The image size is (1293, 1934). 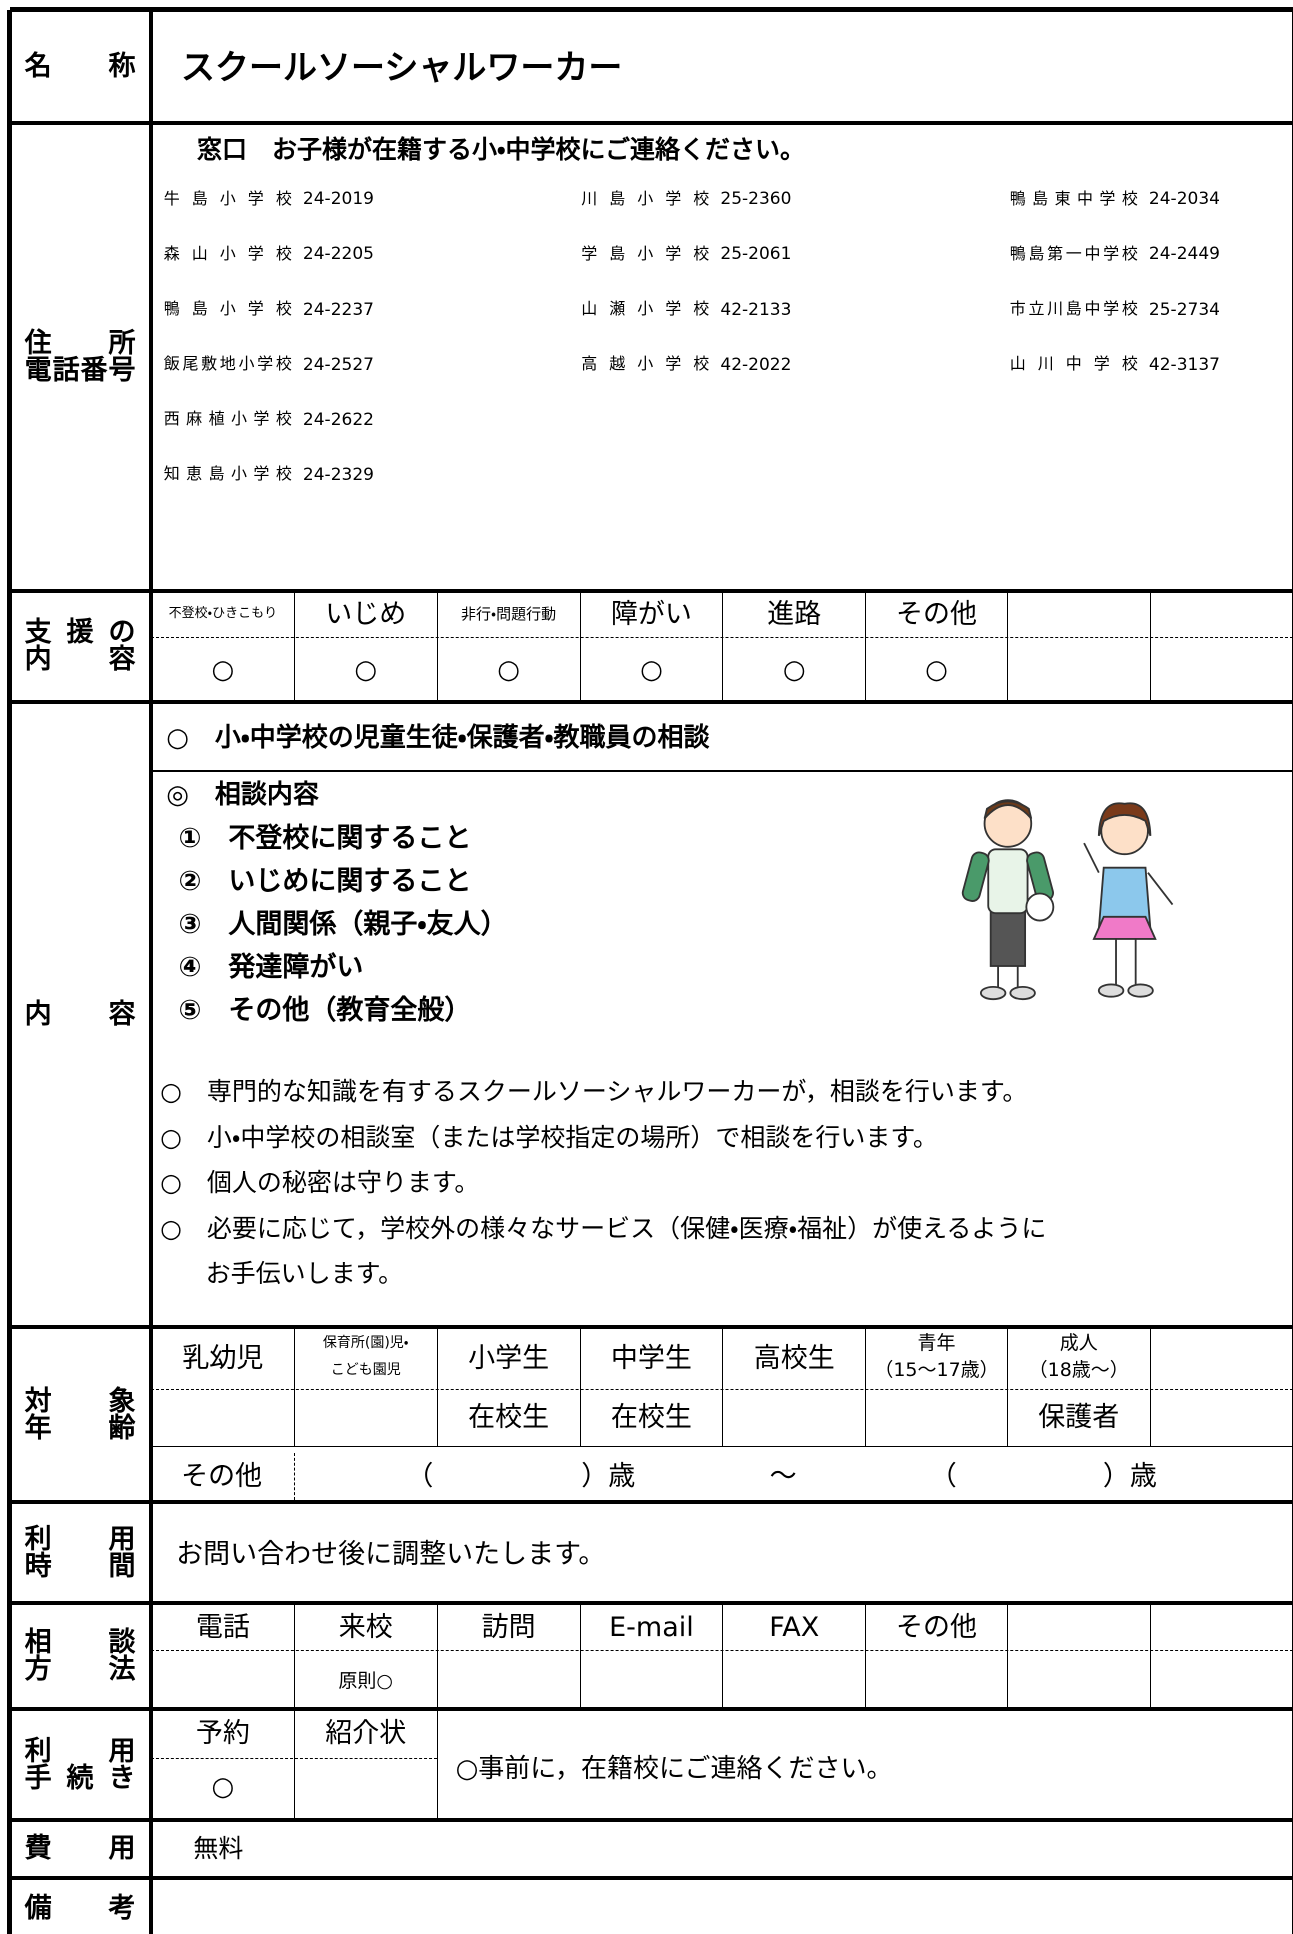 What do you see at coordinates (338, 419) in the screenshot?
I see `school-phone: 24-2622` at bounding box center [338, 419].